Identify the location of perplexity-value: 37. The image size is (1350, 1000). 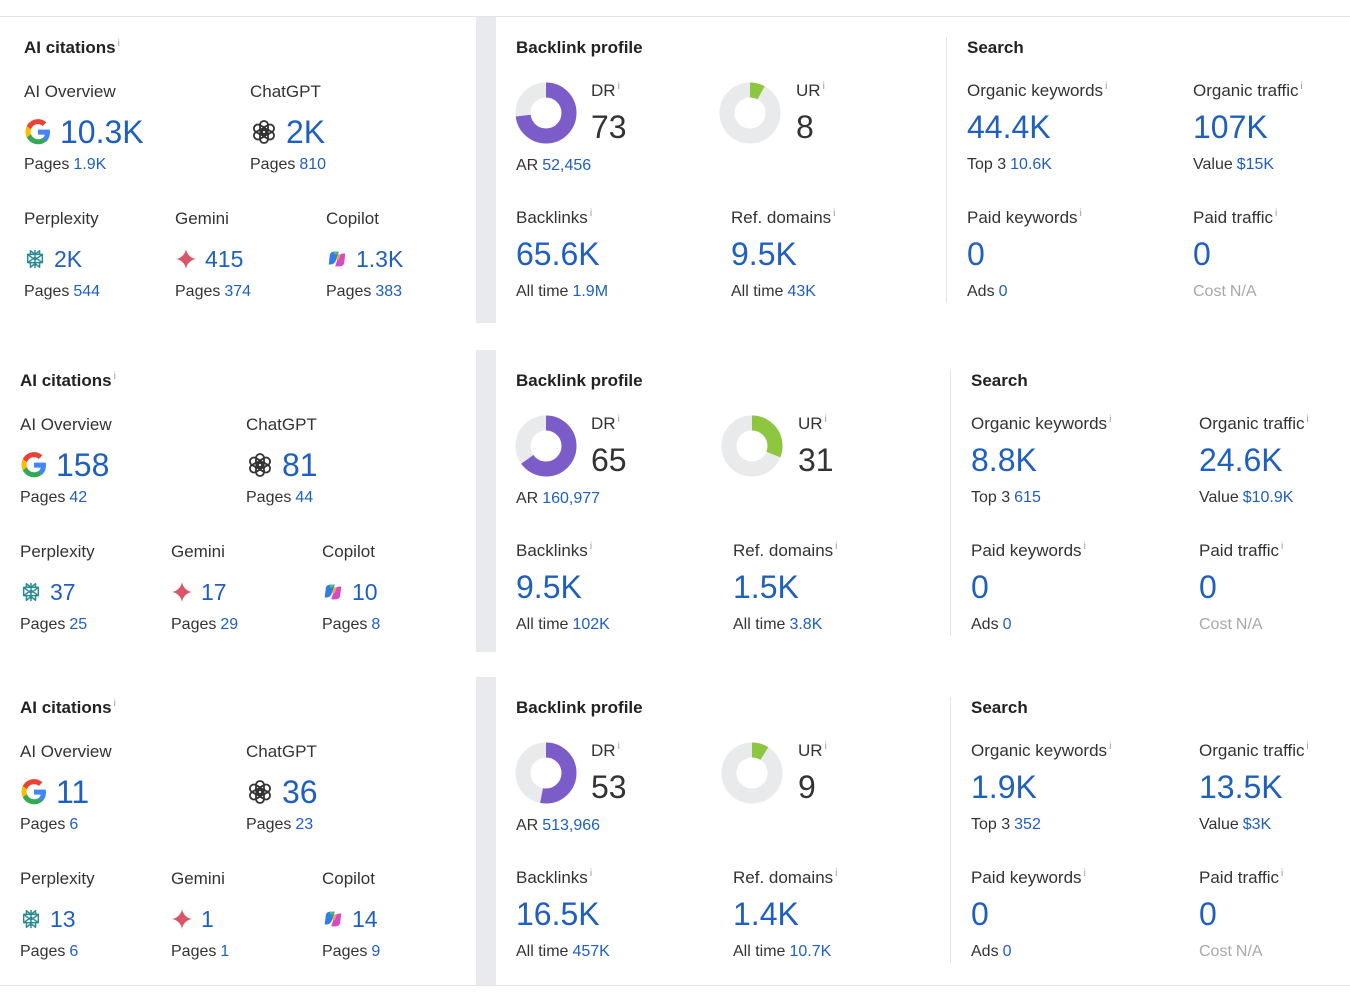
(63, 592).